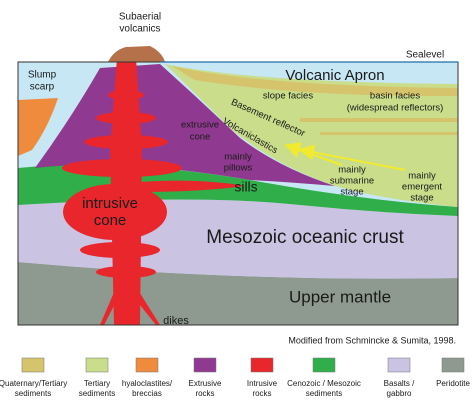 This screenshot has height=400, width=474. Describe the element at coordinates (395, 108) in the screenshot. I see `label: (widespread reflectors)` at that location.